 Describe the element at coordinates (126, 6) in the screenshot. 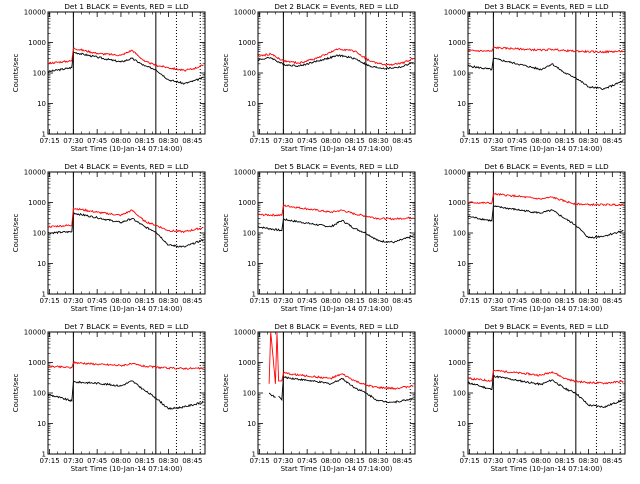

I see `panel-title: Det 1 BLACK = Events, RED = LLD` at that location.